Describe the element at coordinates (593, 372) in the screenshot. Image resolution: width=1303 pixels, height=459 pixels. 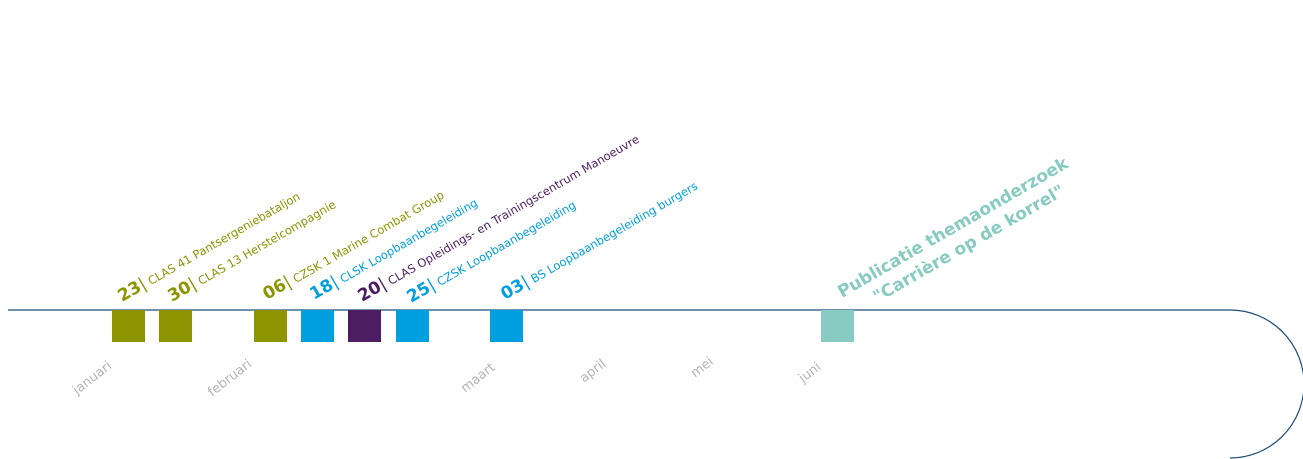
I see `month-label-april: april` at that location.